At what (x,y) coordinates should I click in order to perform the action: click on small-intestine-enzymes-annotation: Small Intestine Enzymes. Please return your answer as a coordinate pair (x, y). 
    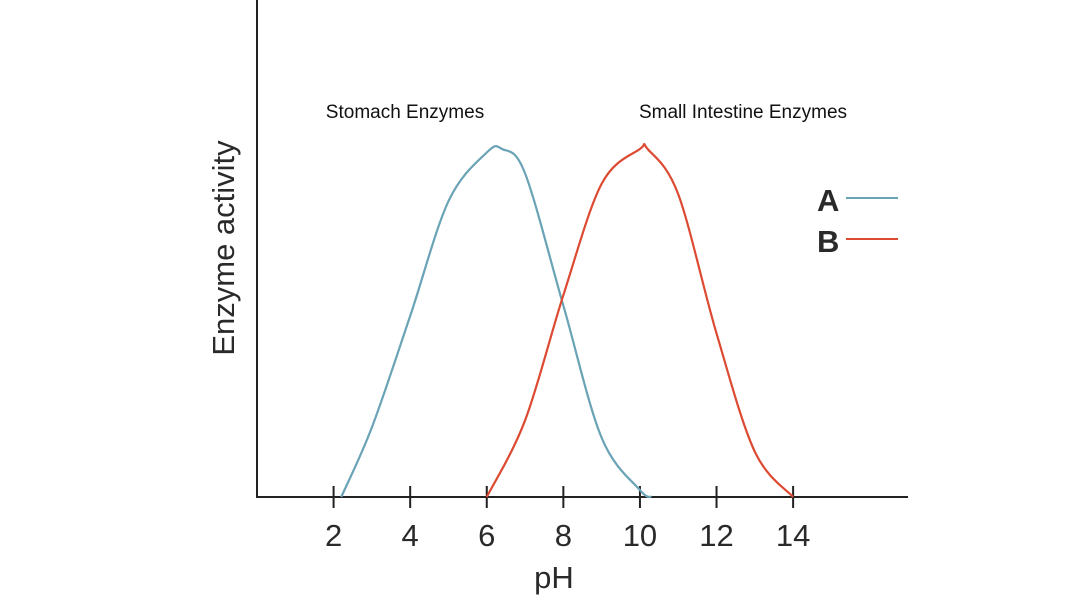
    Looking at the image, I should click on (743, 112).